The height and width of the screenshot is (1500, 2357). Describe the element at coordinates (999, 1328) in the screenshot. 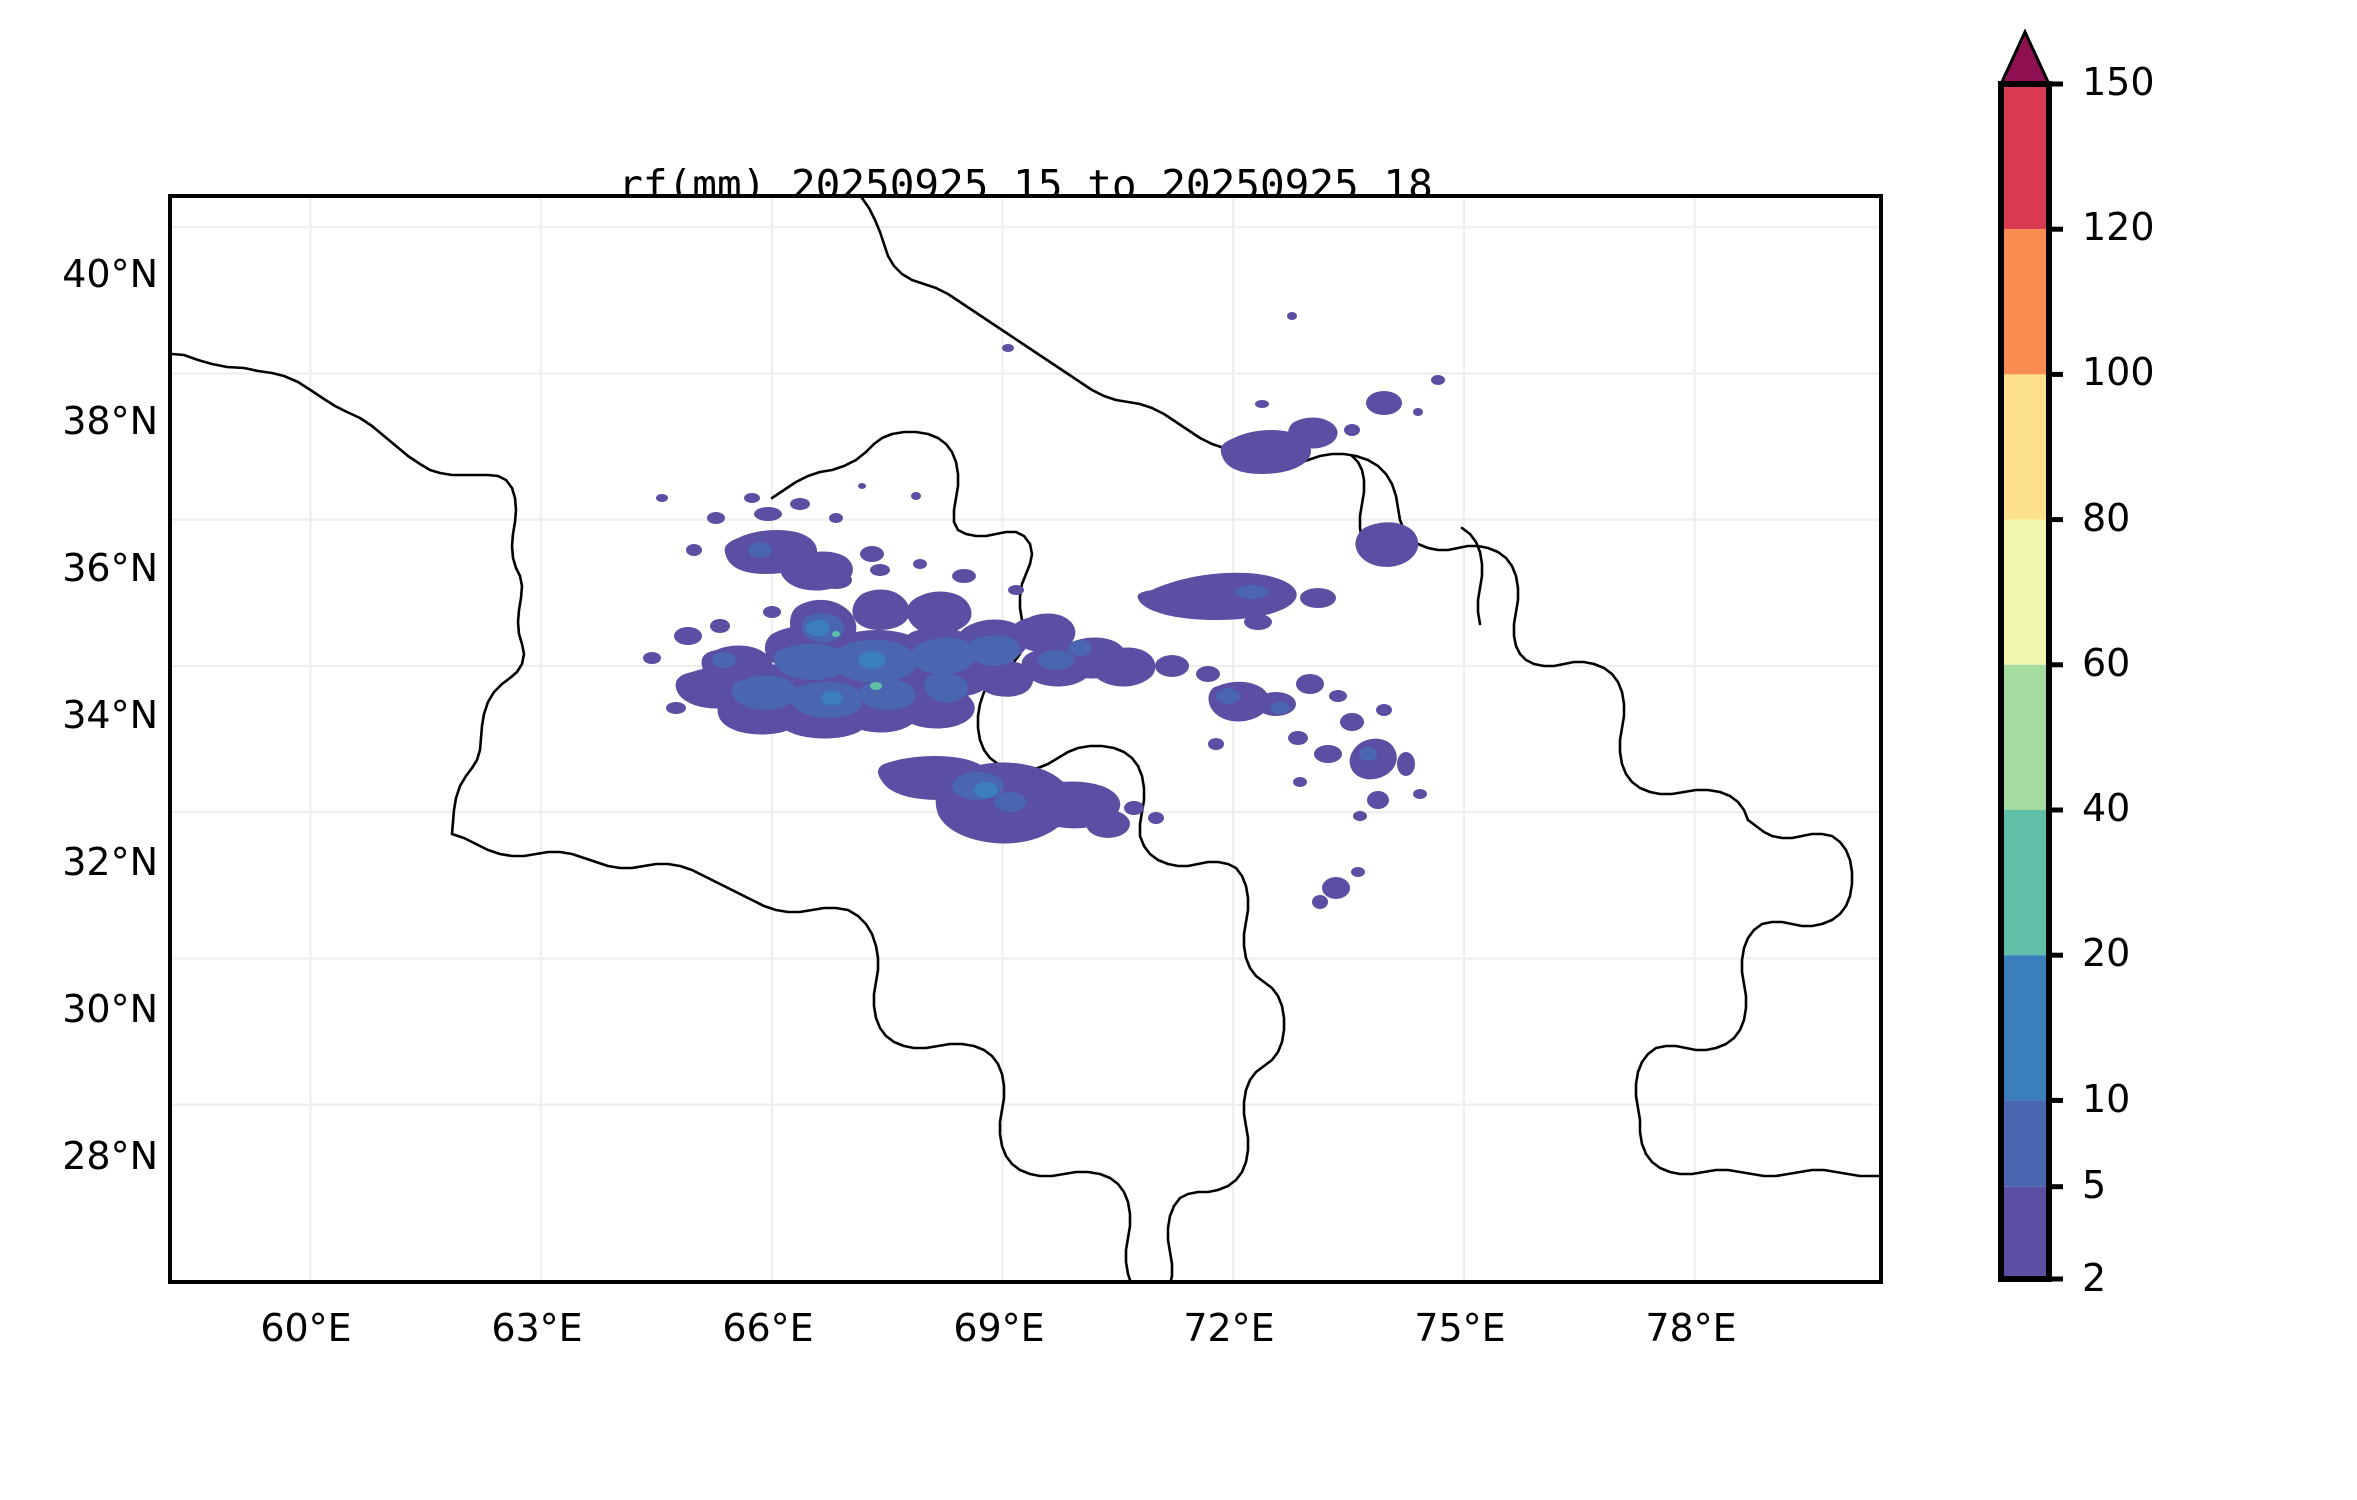

I see `xtick-label-69E: 69°E` at that location.